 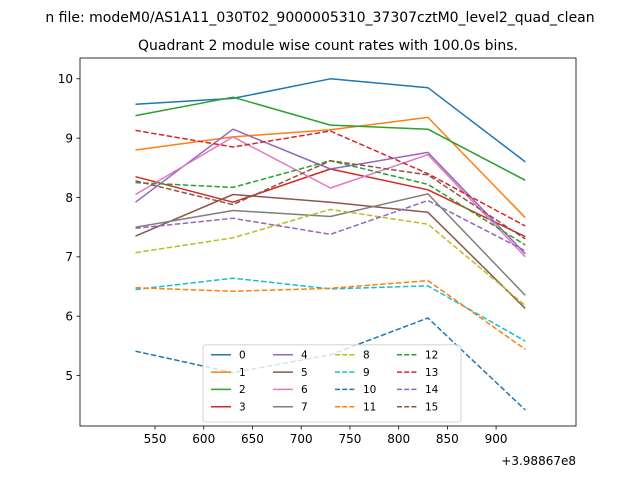 What do you see at coordinates (242, 356) in the screenshot?
I see `legend-label-0: 0` at bounding box center [242, 356].